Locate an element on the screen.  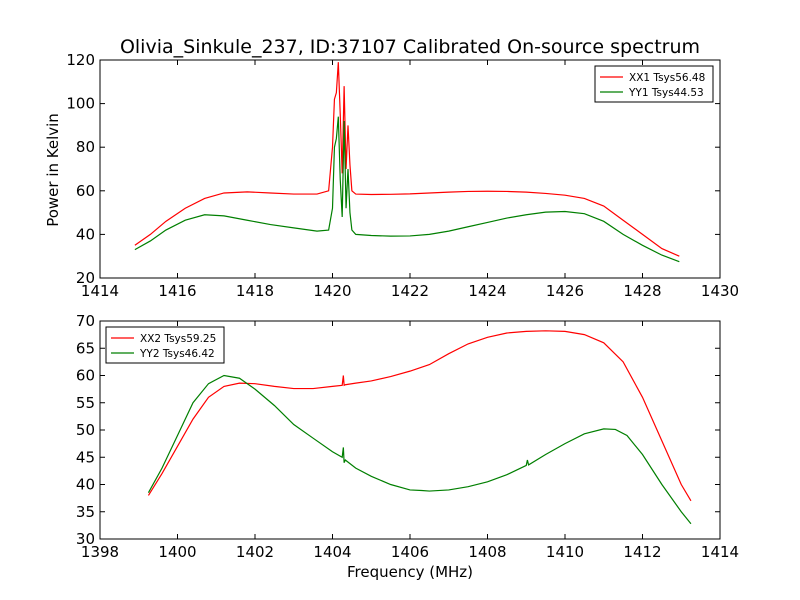
y-tick-label: 120 is located at coordinates (80, 60).